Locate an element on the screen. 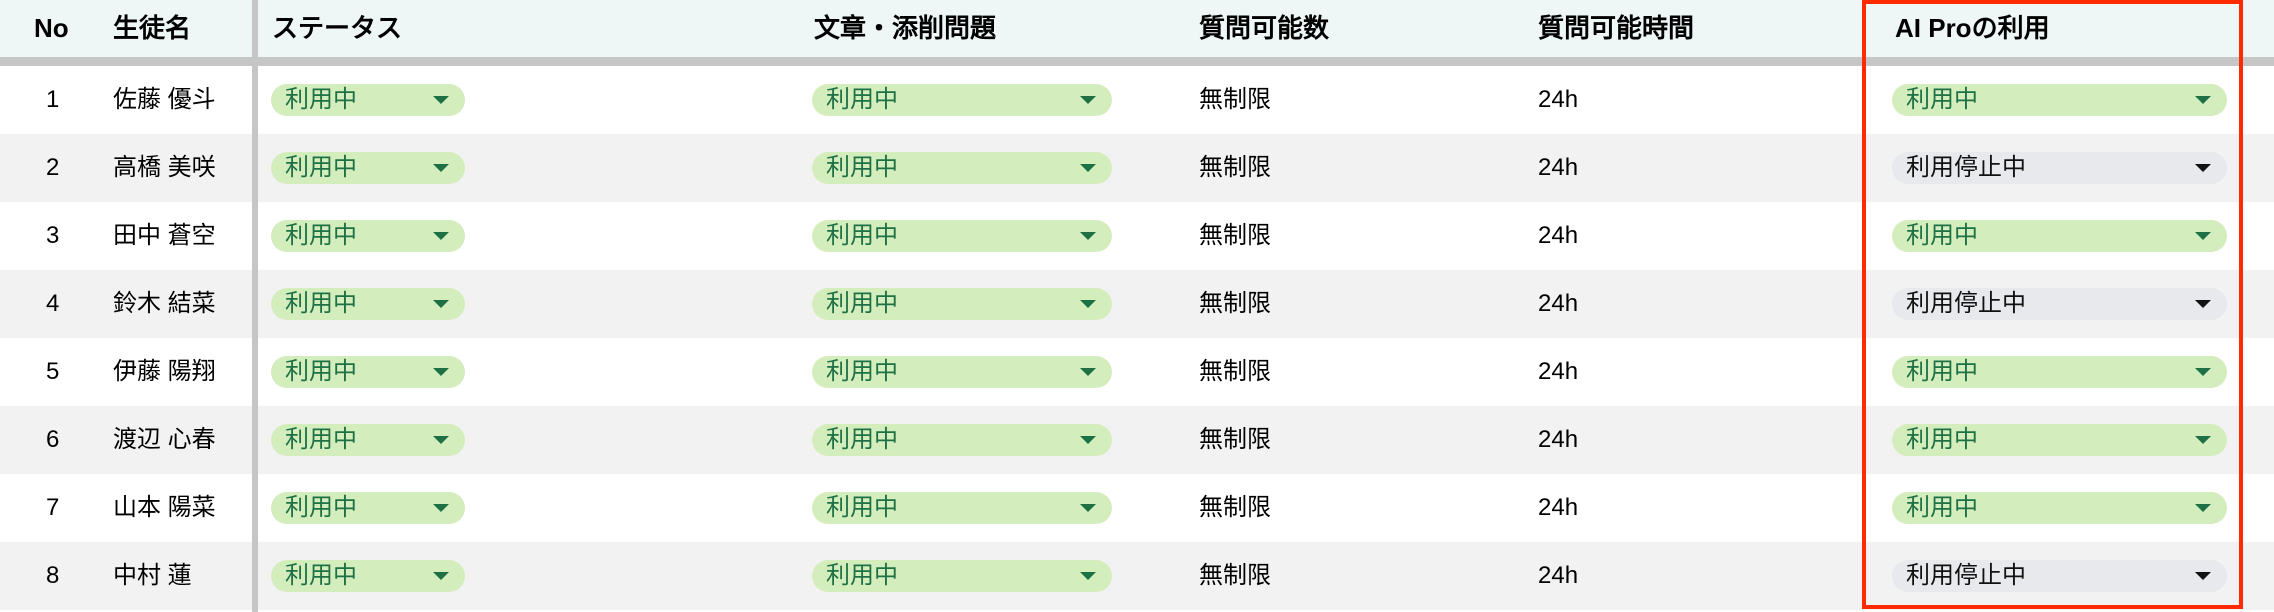  student-name: 高橋 美咲 is located at coordinates (164, 167).